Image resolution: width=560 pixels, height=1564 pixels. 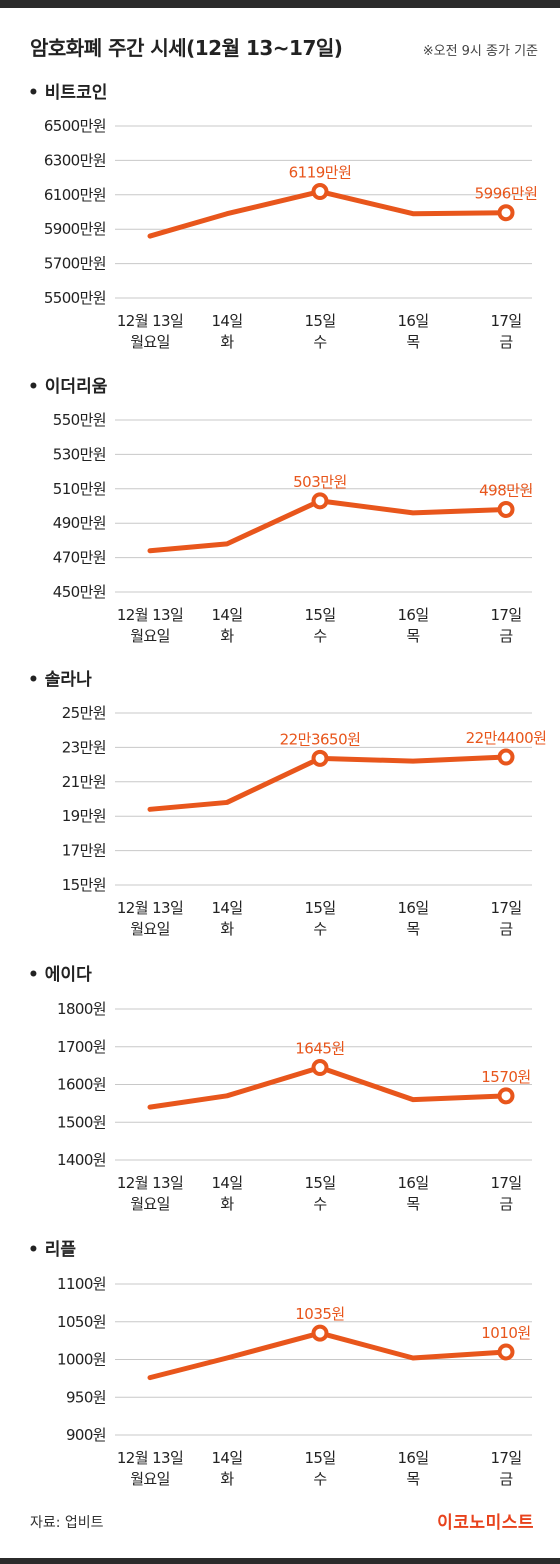 I want to click on data-label: 1035원, so click(x=319, y=1314).